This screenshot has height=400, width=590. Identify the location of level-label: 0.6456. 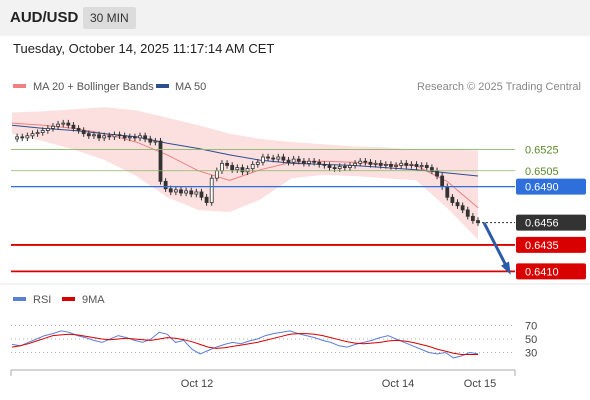
(542, 224).